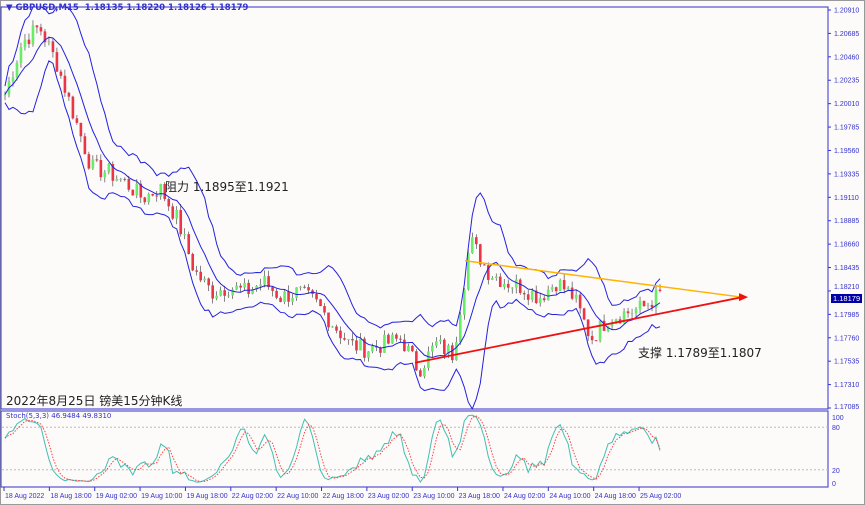 The height and width of the screenshot is (505, 865). Describe the element at coordinates (846, 407) in the screenshot. I see `price-tick-label: 1.17085` at that location.